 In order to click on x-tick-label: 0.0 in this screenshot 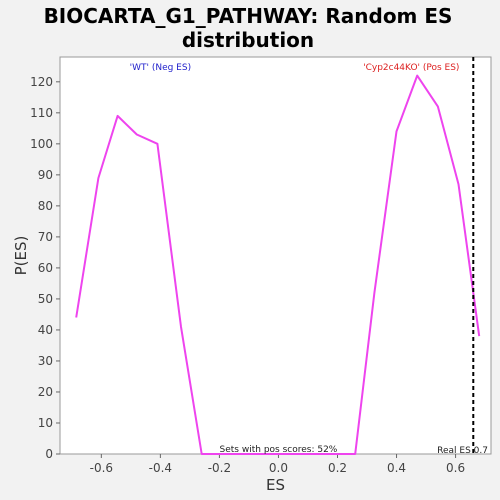, I will do `click(278, 468)`.